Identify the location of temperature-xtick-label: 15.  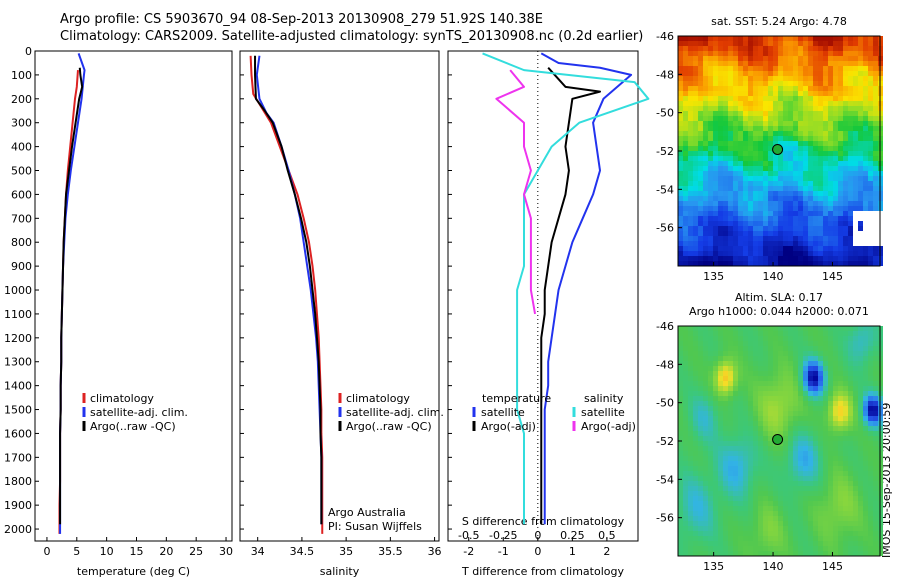
(136, 551).